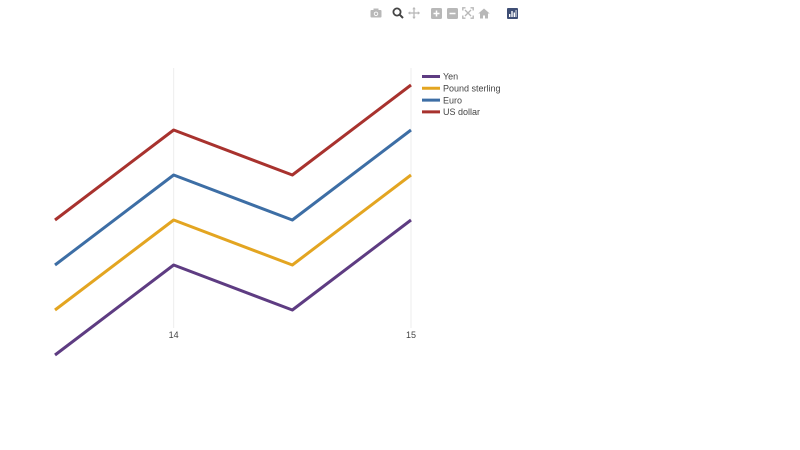  What do you see at coordinates (452, 100) in the screenshot?
I see `legend-label: Euro` at bounding box center [452, 100].